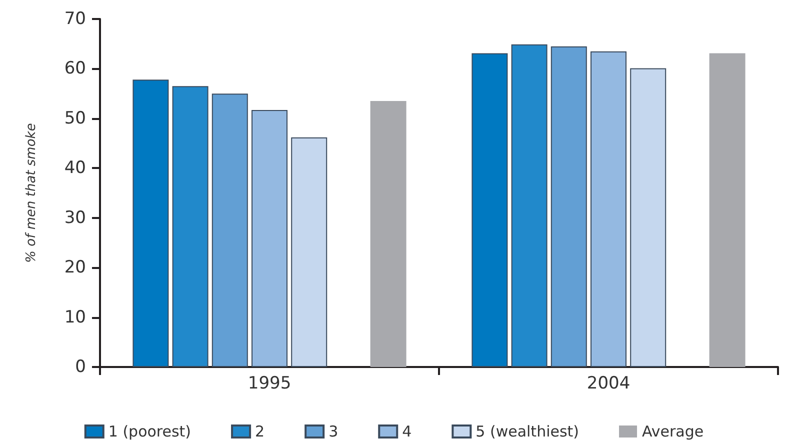 This screenshot has width=788, height=446. Describe the element at coordinates (528, 431) in the screenshot. I see `legend-label: 5 (wealthiest)` at that location.